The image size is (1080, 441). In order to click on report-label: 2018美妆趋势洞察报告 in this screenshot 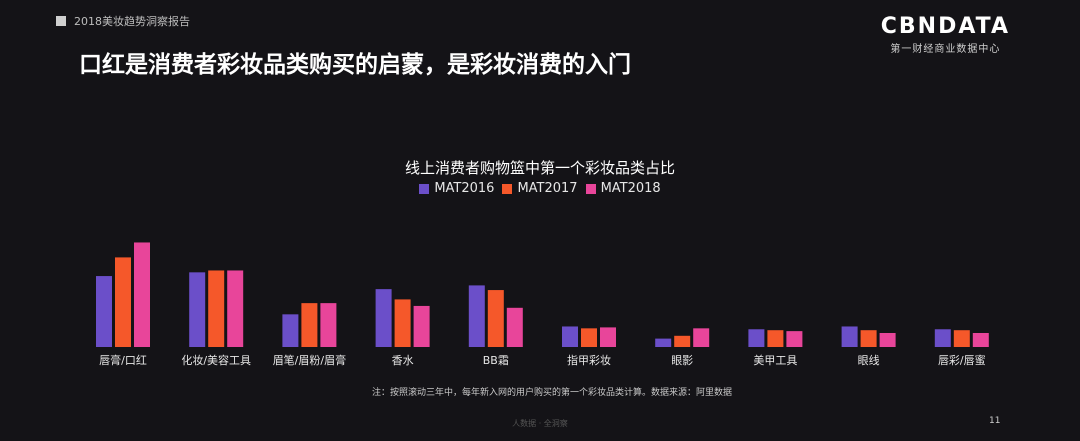, I will do `click(132, 21)`.